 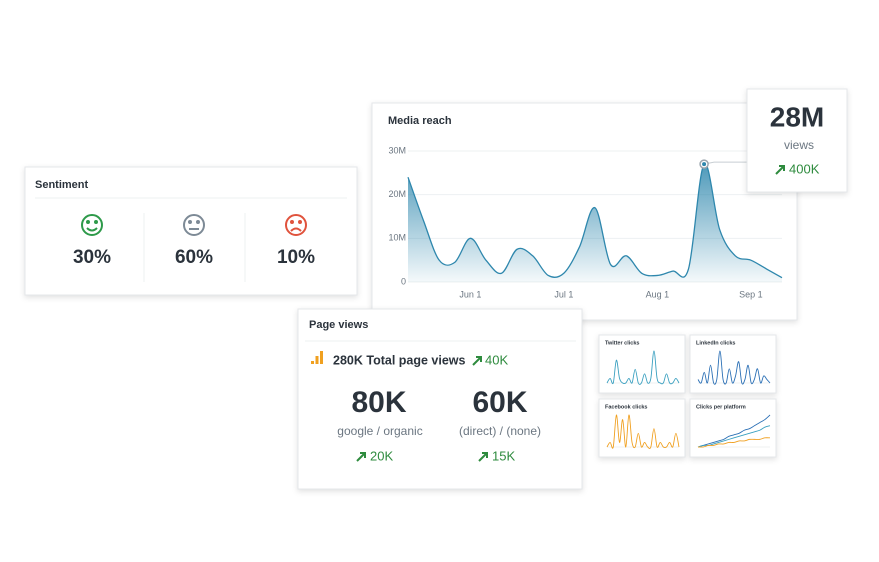 I want to click on peak-dot, so click(x=704, y=164).